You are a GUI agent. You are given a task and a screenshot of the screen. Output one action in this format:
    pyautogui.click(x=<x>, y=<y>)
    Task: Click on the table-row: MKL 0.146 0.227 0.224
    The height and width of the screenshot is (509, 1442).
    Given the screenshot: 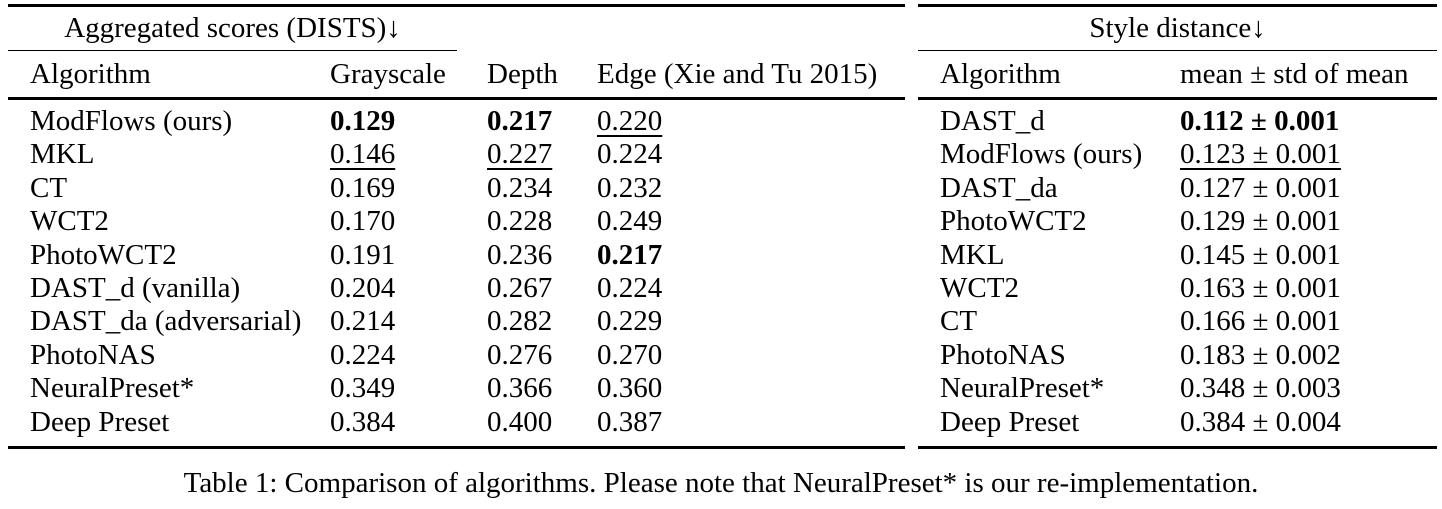 What is the action you would take?
    pyautogui.click(x=456, y=154)
    